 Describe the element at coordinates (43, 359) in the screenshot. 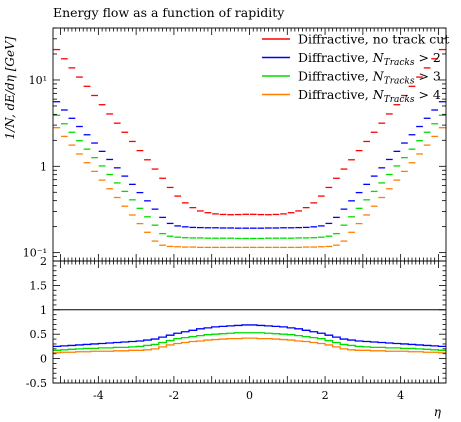

I see `ratio-y-tick-label: 0` at that location.